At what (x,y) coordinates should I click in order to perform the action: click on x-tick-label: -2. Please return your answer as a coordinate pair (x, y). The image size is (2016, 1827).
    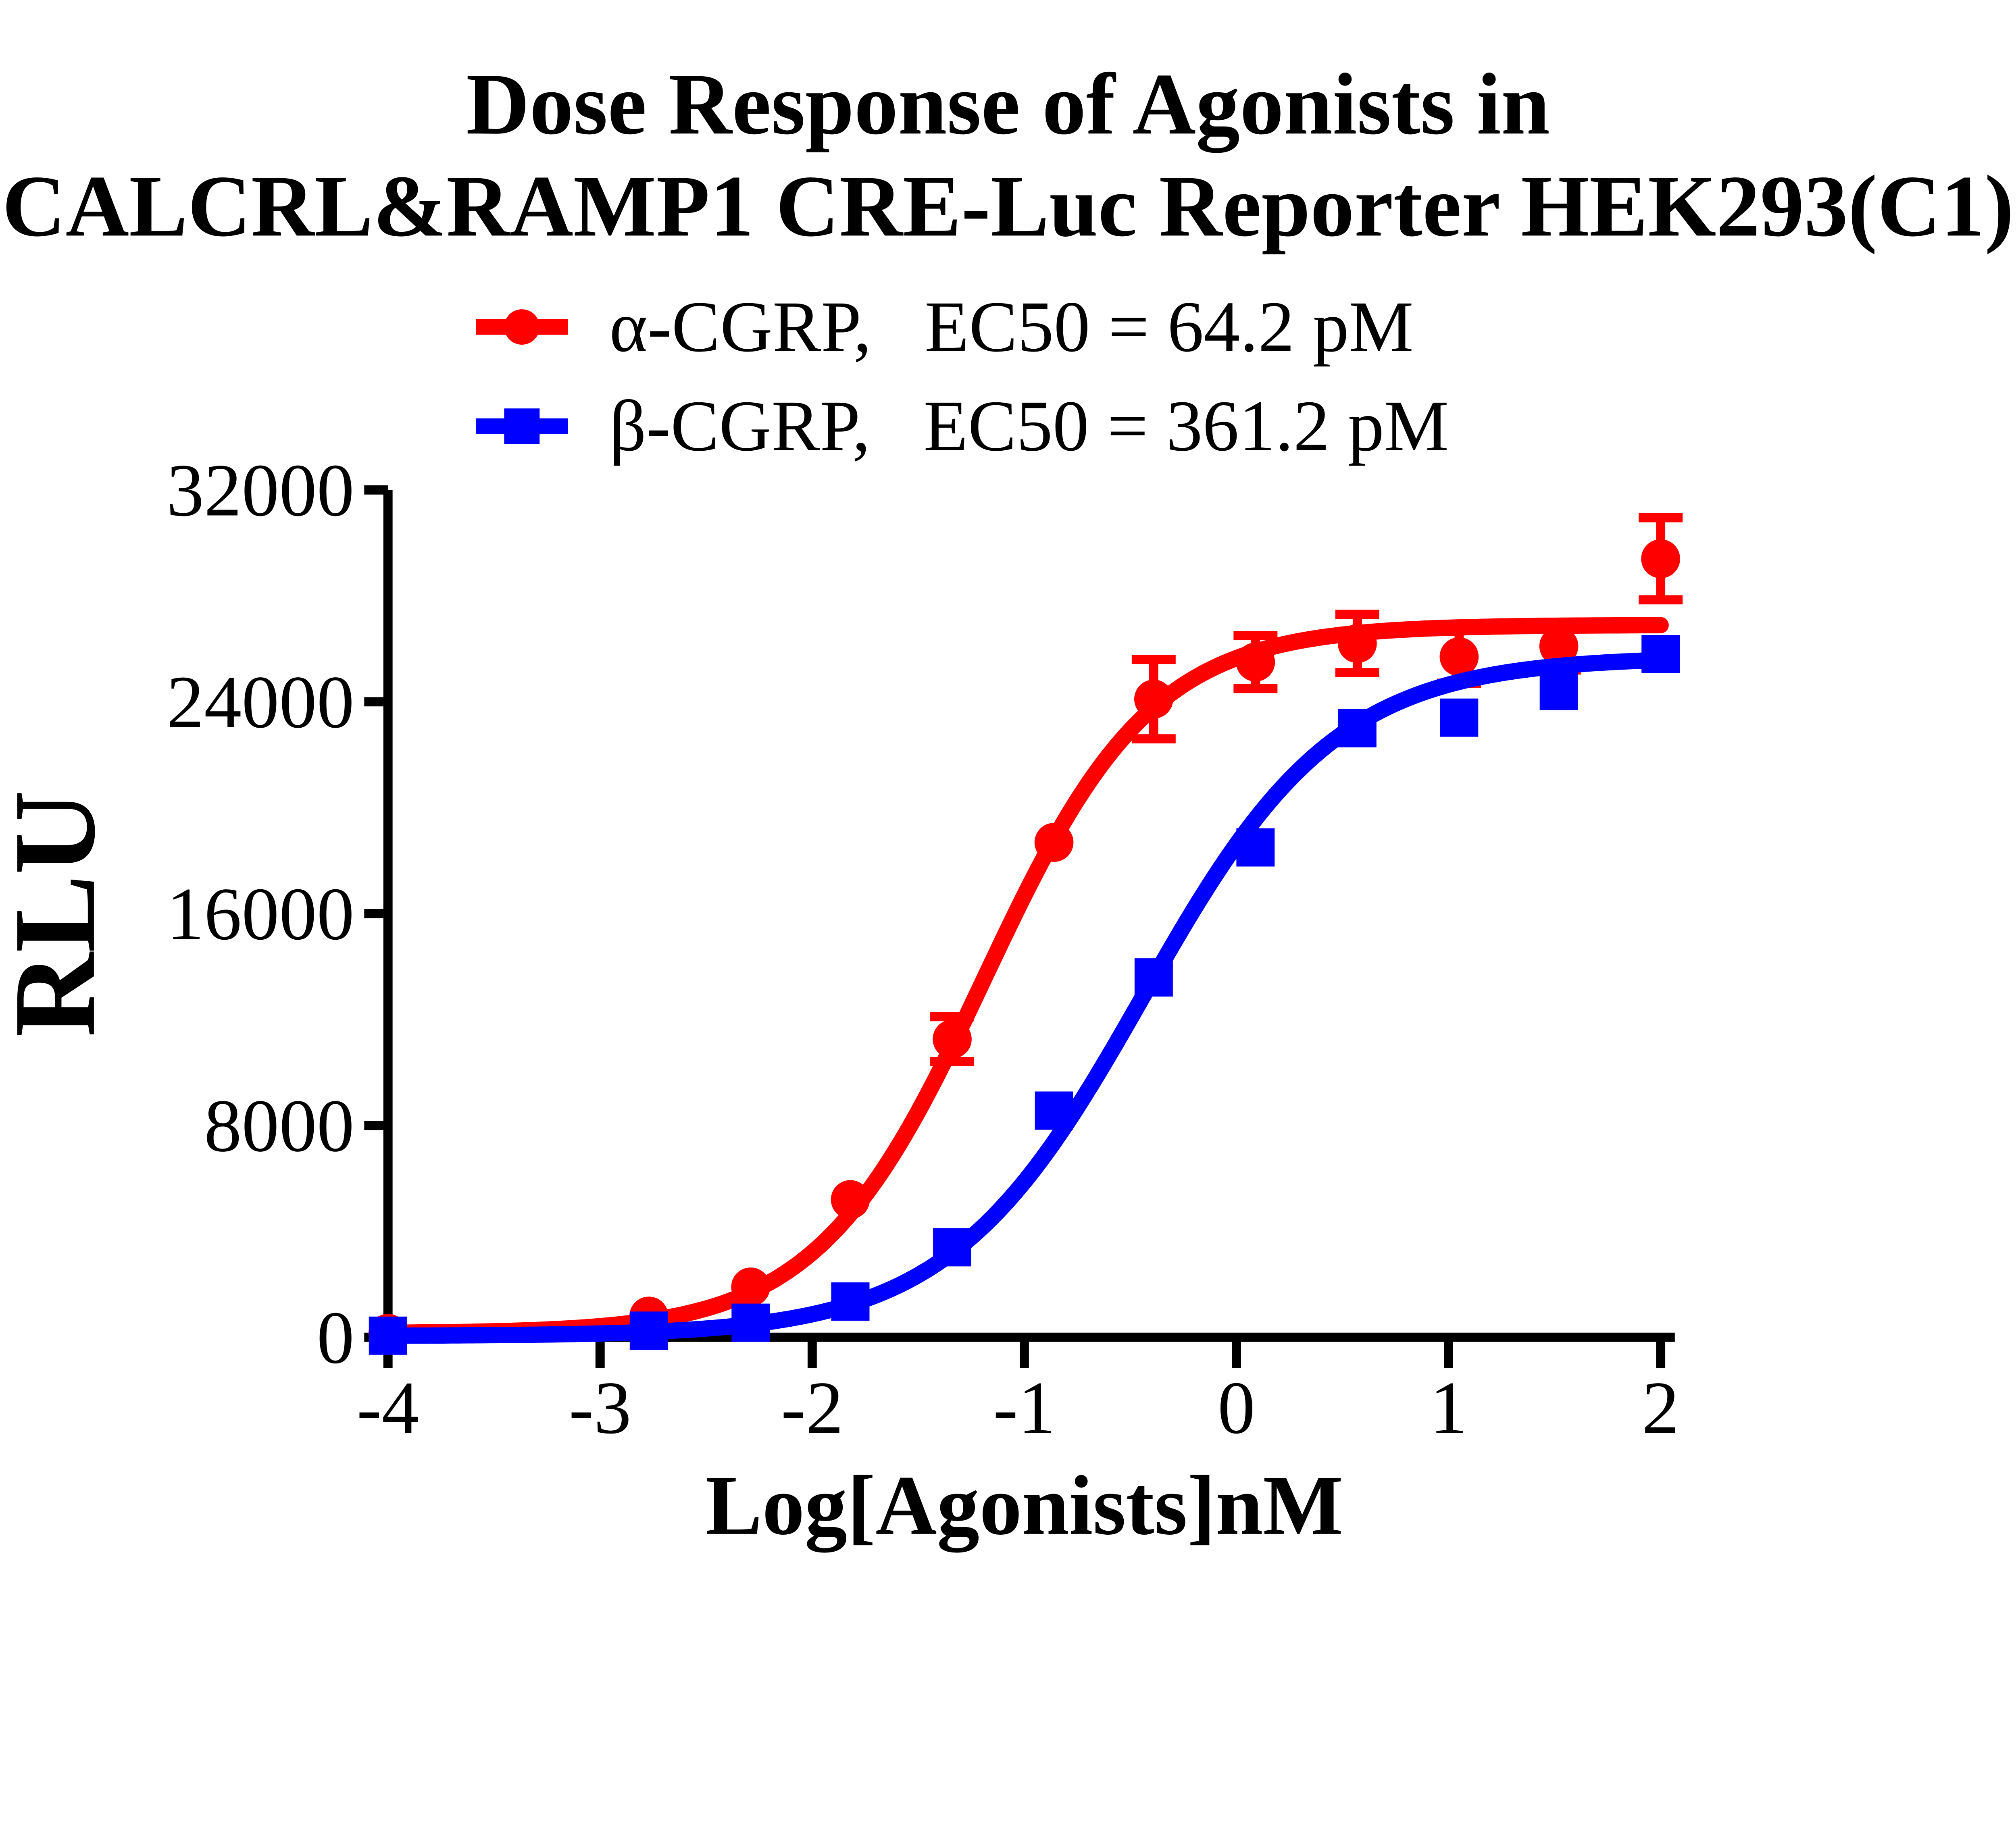
    Looking at the image, I should click on (812, 1407).